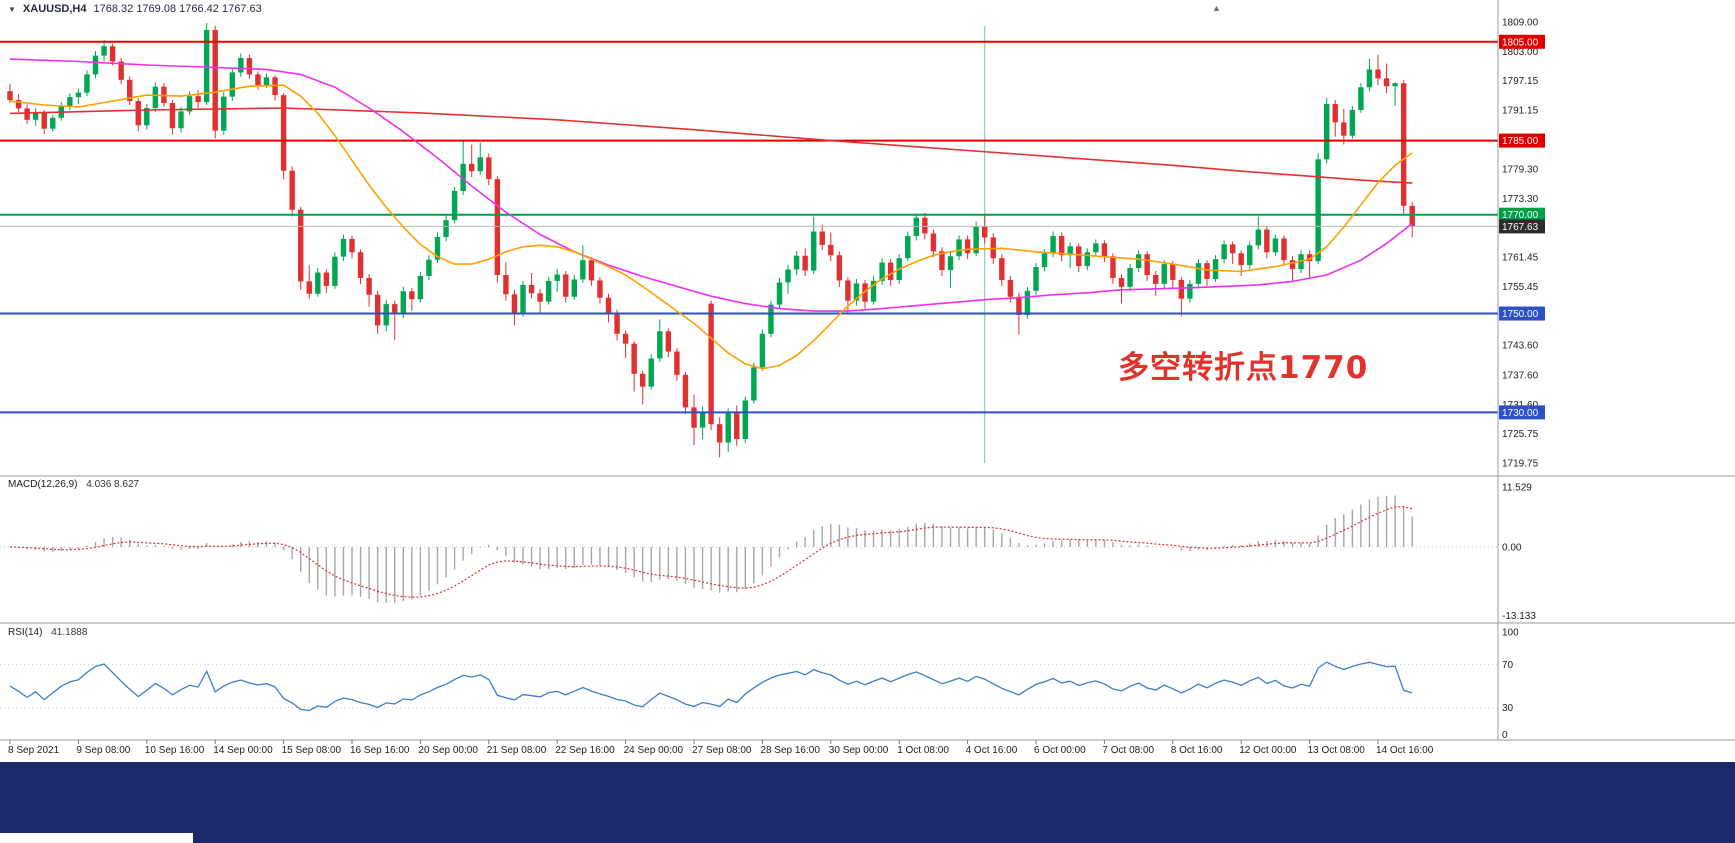 The width and height of the screenshot is (1735, 843). I want to click on svg-text: 13 Oct 08:00, so click(1337, 750).